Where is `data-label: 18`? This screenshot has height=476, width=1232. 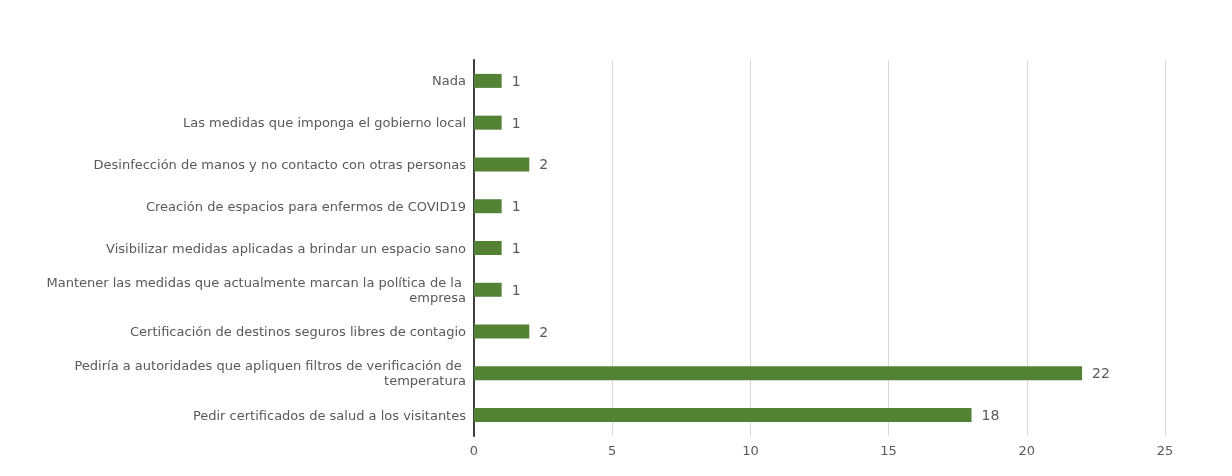 data-label: 18 is located at coordinates (990, 415).